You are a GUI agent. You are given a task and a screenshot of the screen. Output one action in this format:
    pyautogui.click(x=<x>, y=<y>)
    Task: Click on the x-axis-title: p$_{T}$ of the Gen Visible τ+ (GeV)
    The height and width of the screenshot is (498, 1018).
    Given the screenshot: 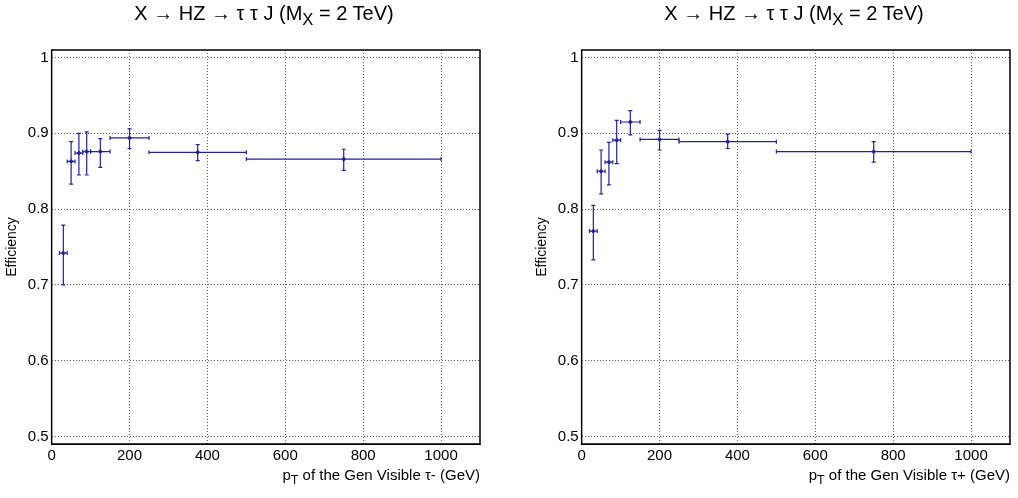 What is the action you would take?
    pyautogui.click(x=909, y=476)
    